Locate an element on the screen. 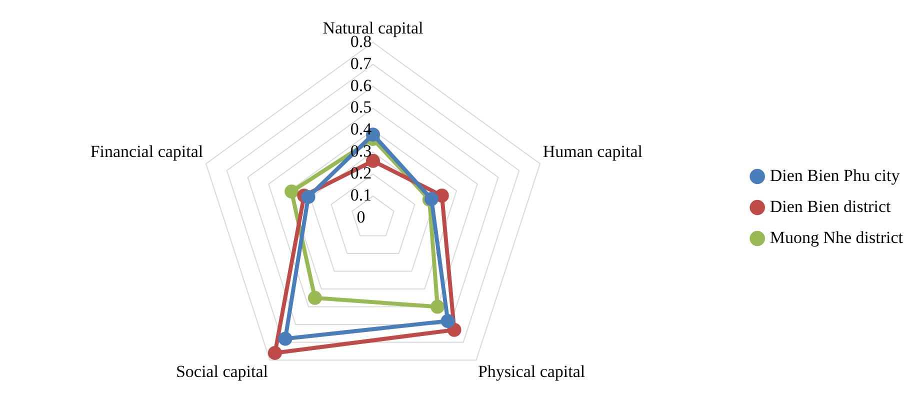  spoke-label: Physical capital is located at coordinates (532, 372).